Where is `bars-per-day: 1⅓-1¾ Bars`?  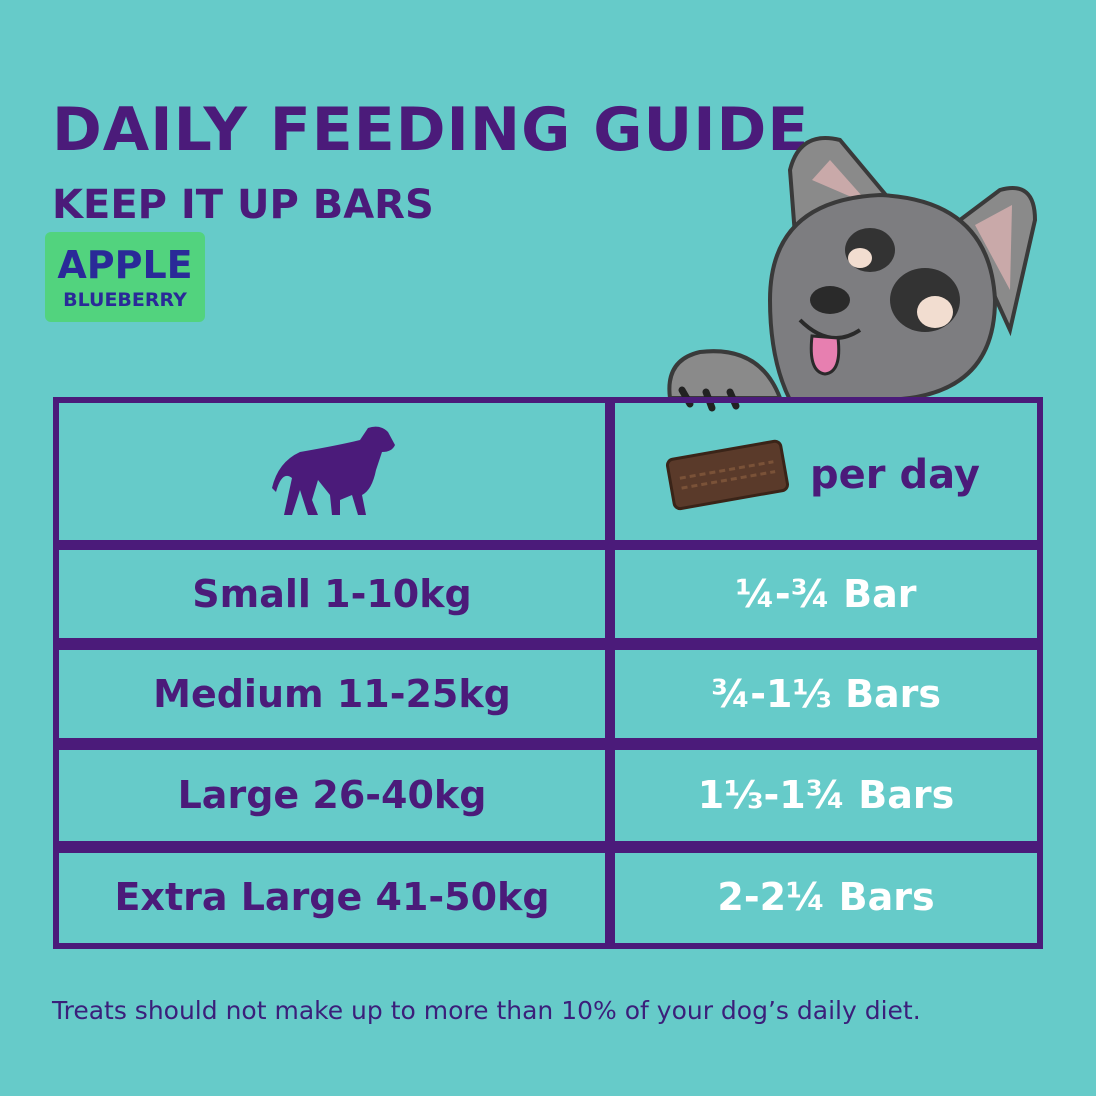
bars-per-day: 1⅓-1¾ Bars is located at coordinates (826, 795).